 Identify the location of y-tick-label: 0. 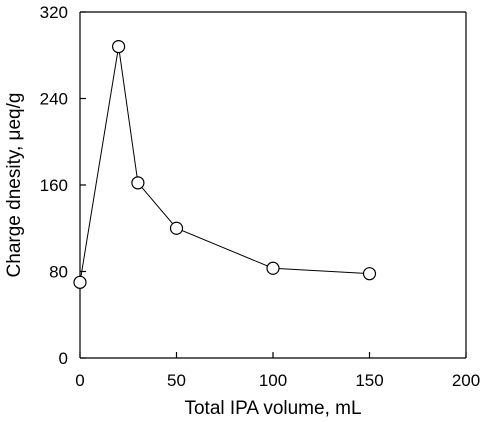
(63, 358).